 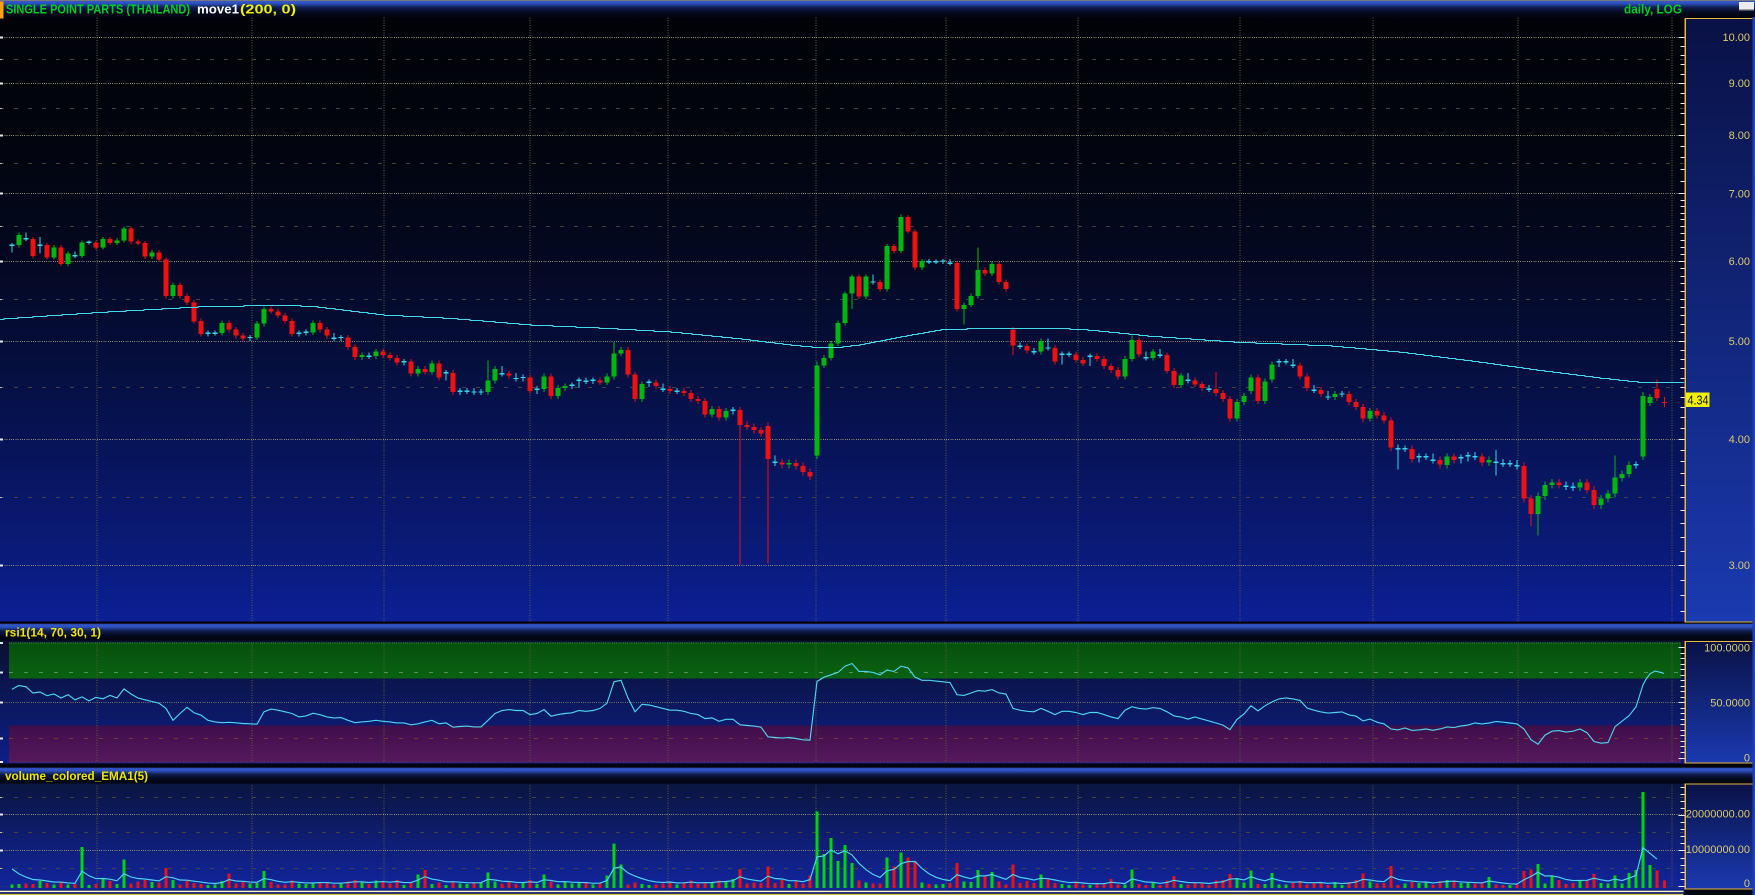 I want to click on svg-text: 8.00, so click(x=1739, y=136).